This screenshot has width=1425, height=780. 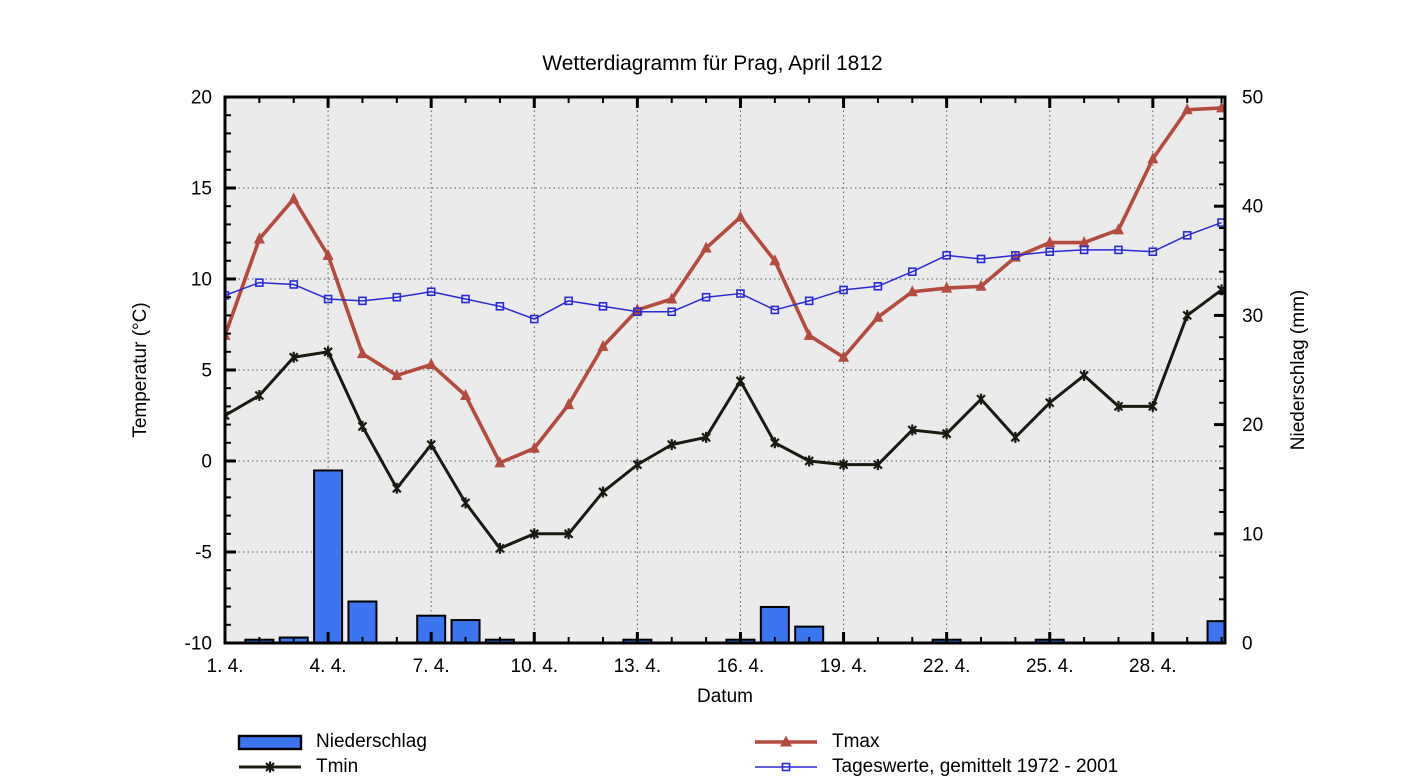 I want to click on legend-item-niederschlag: Niederschlag, so click(x=332, y=742).